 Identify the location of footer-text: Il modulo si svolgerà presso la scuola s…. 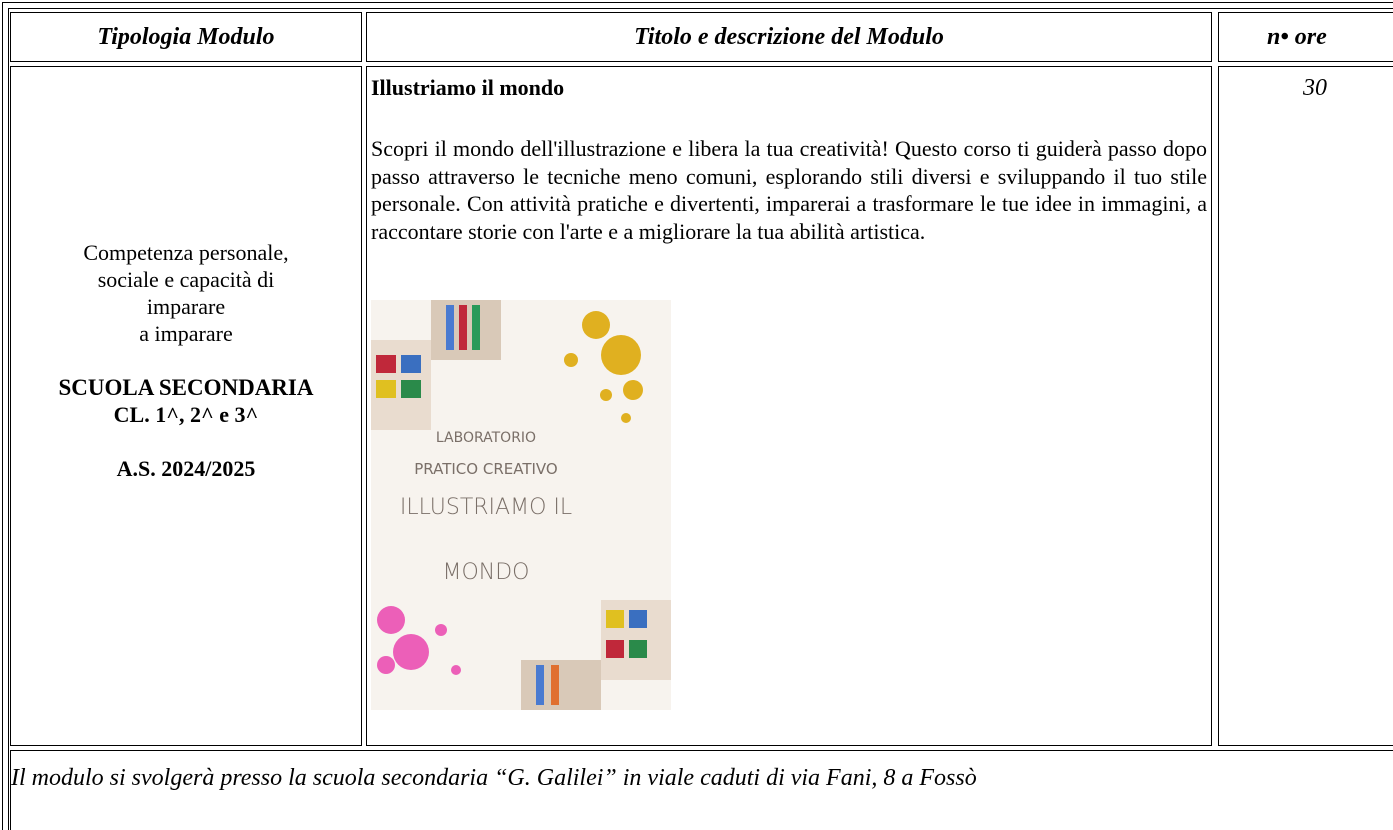
(494, 778).